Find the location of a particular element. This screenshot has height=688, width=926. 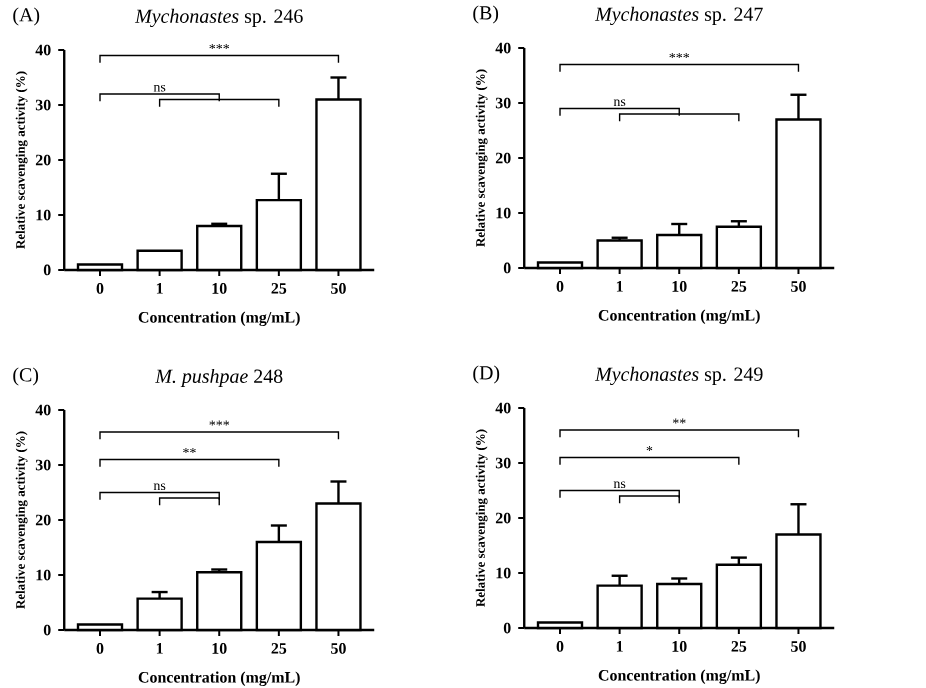

text: (A) is located at coordinates (26, 16).